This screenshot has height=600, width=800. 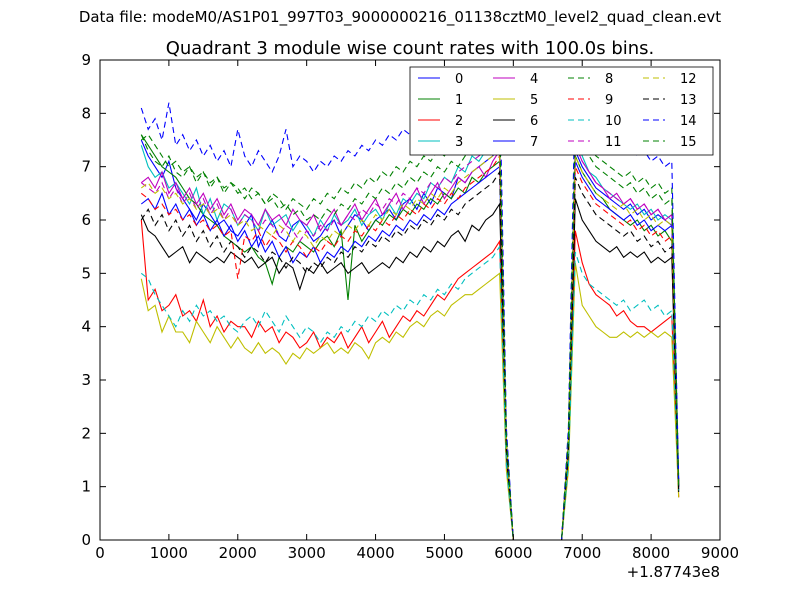 I want to click on legend-label-3: 3, so click(x=459, y=142).